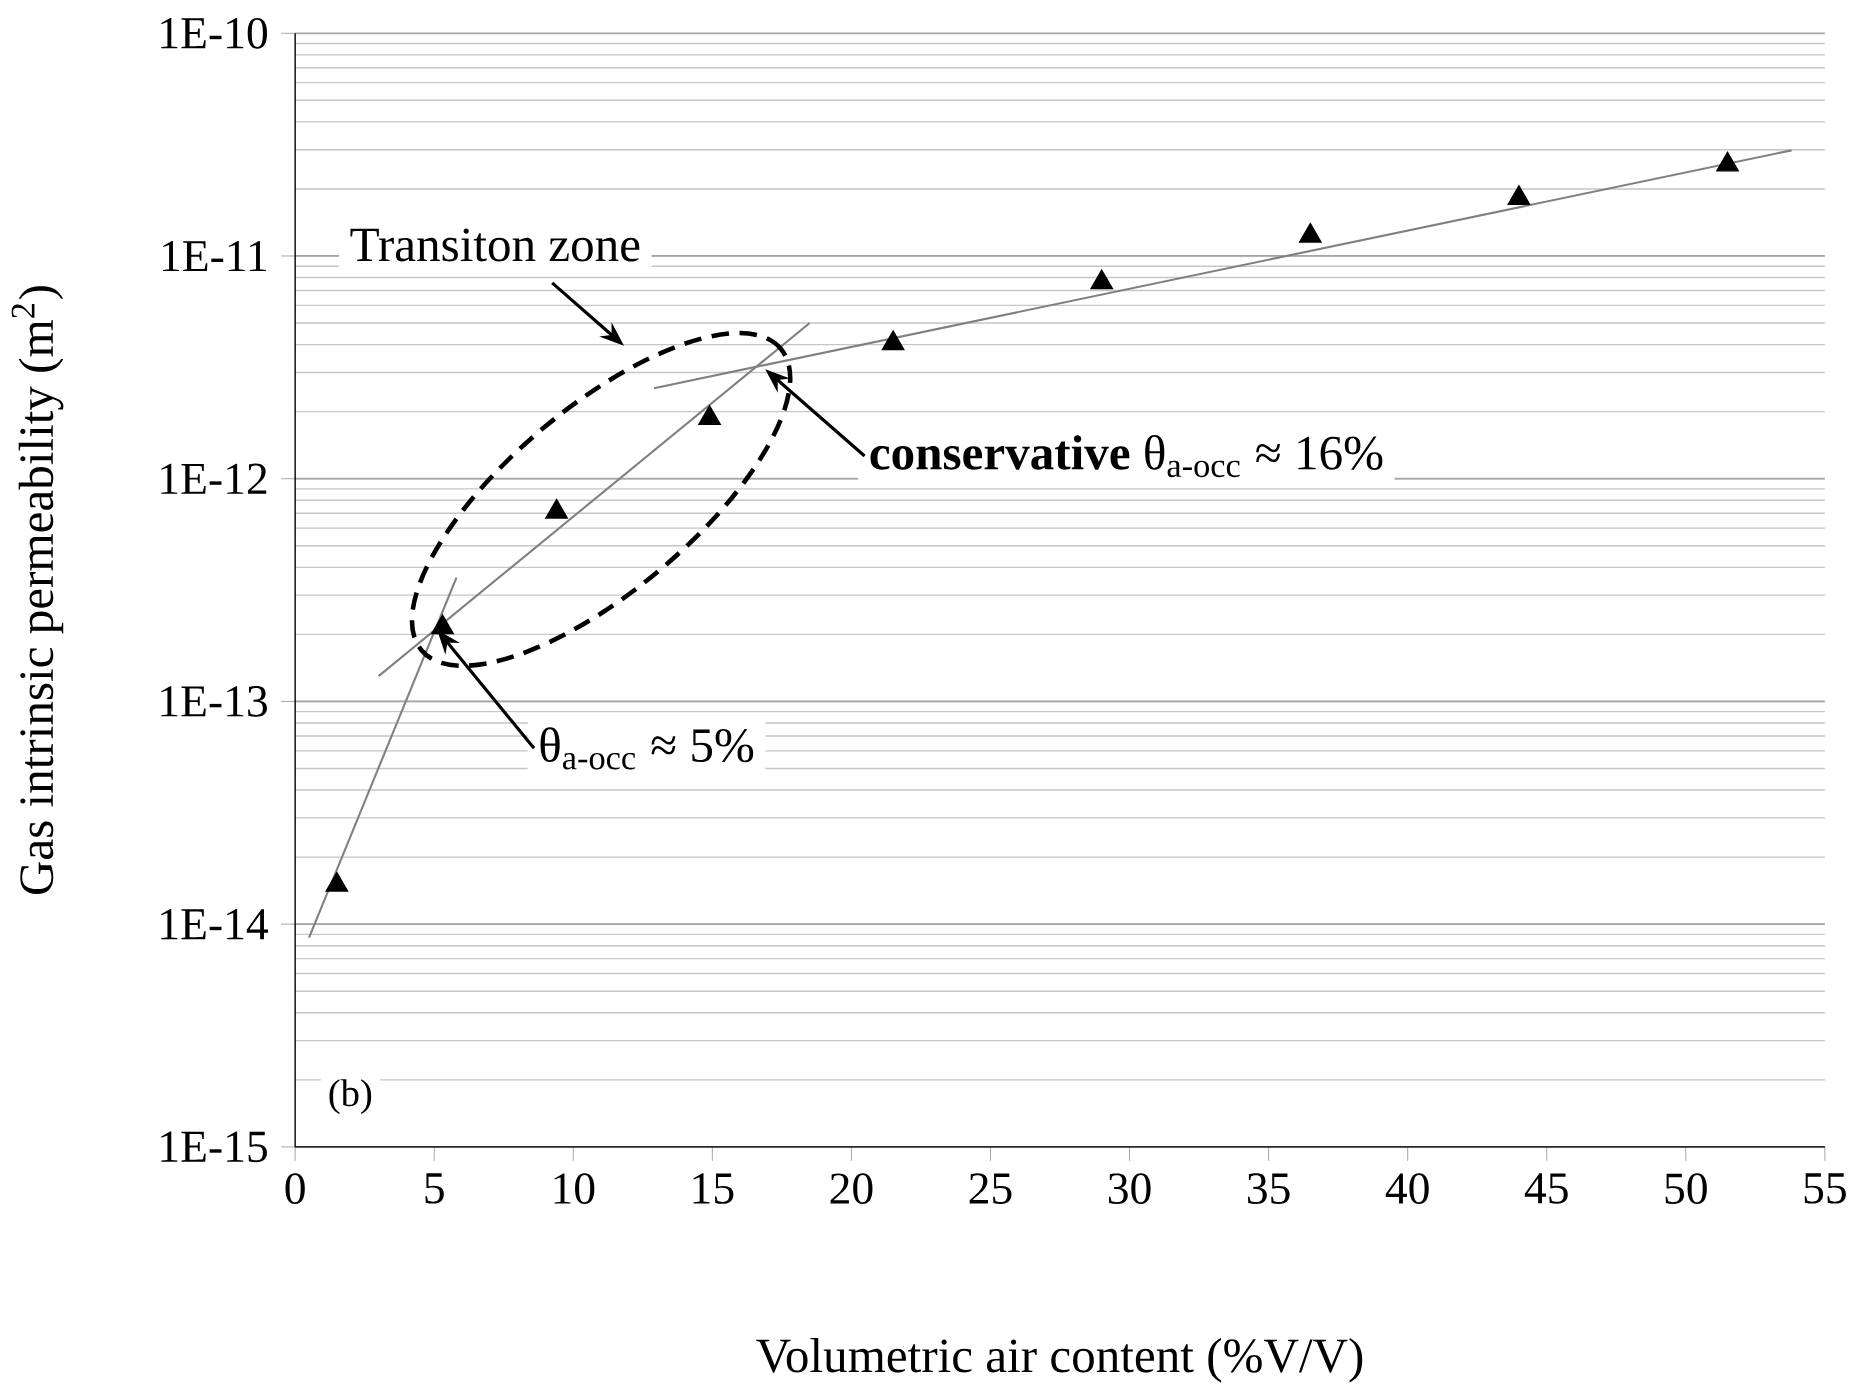 Image resolution: width=1860 pixels, height=1394 pixels. I want to click on x-tick-label: 20, so click(851, 1189).